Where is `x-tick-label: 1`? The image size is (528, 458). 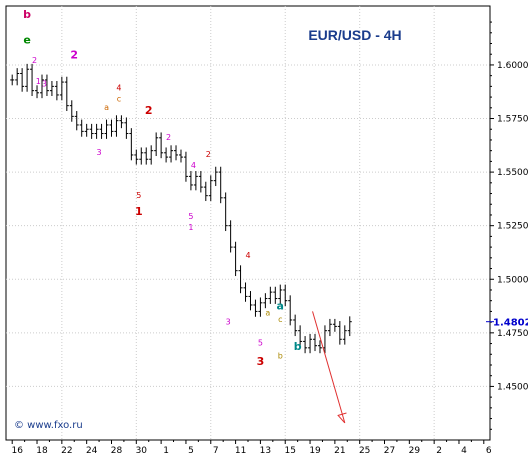 x-tick-label: 1 is located at coordinates (166, 451).